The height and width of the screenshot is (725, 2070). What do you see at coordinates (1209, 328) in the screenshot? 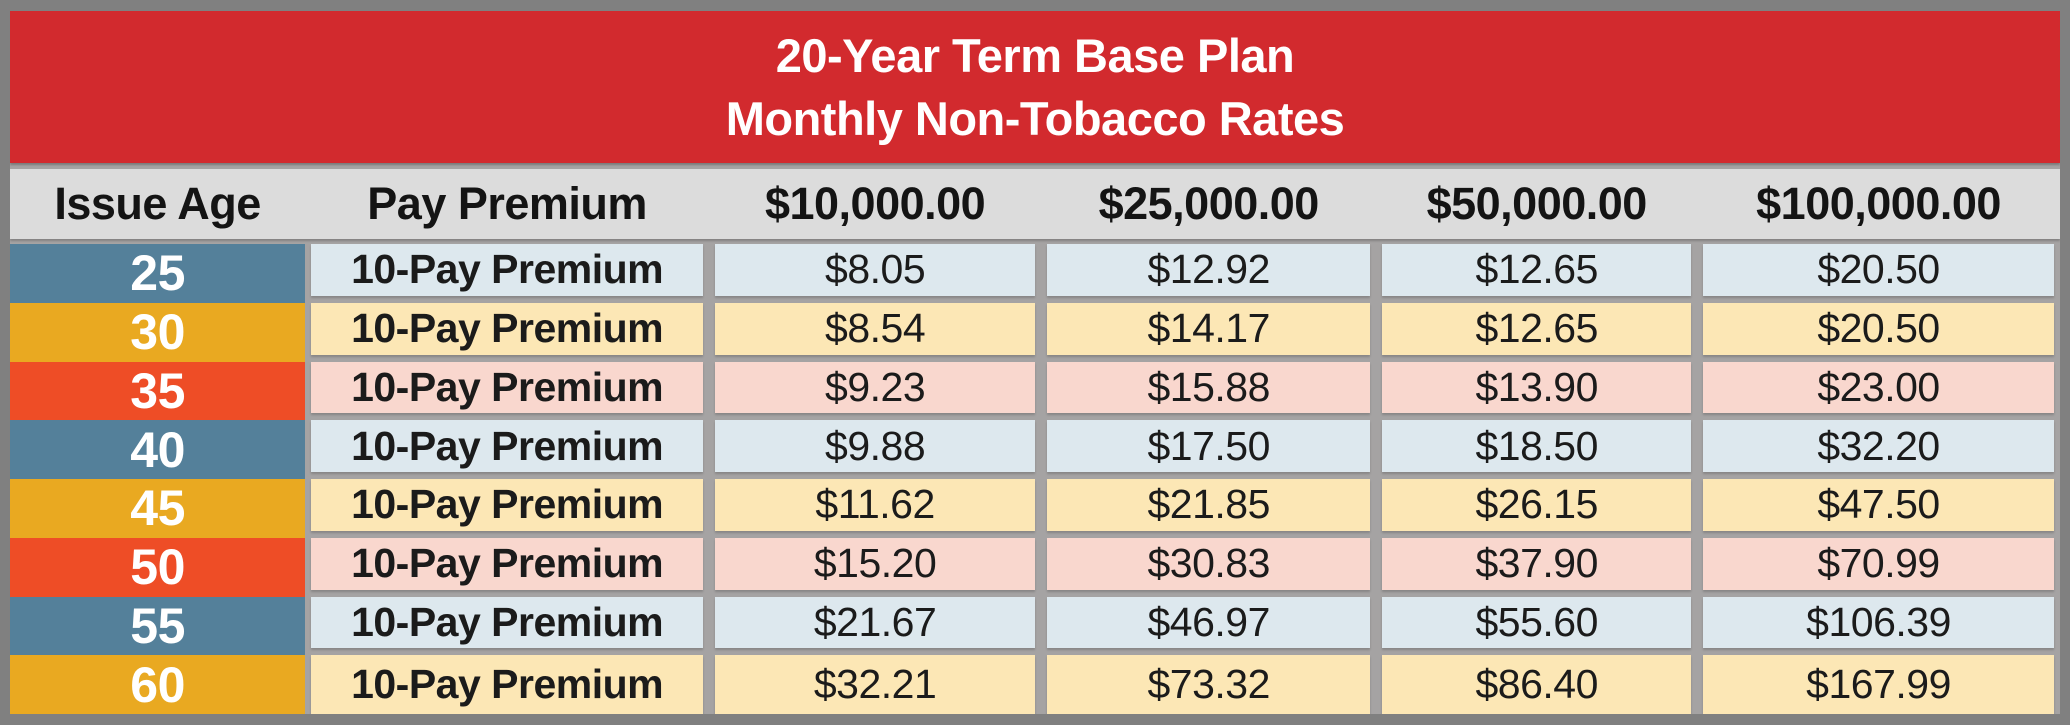
I see `rate-cell-25000: $14.17` at bounding box center [1209, 328].